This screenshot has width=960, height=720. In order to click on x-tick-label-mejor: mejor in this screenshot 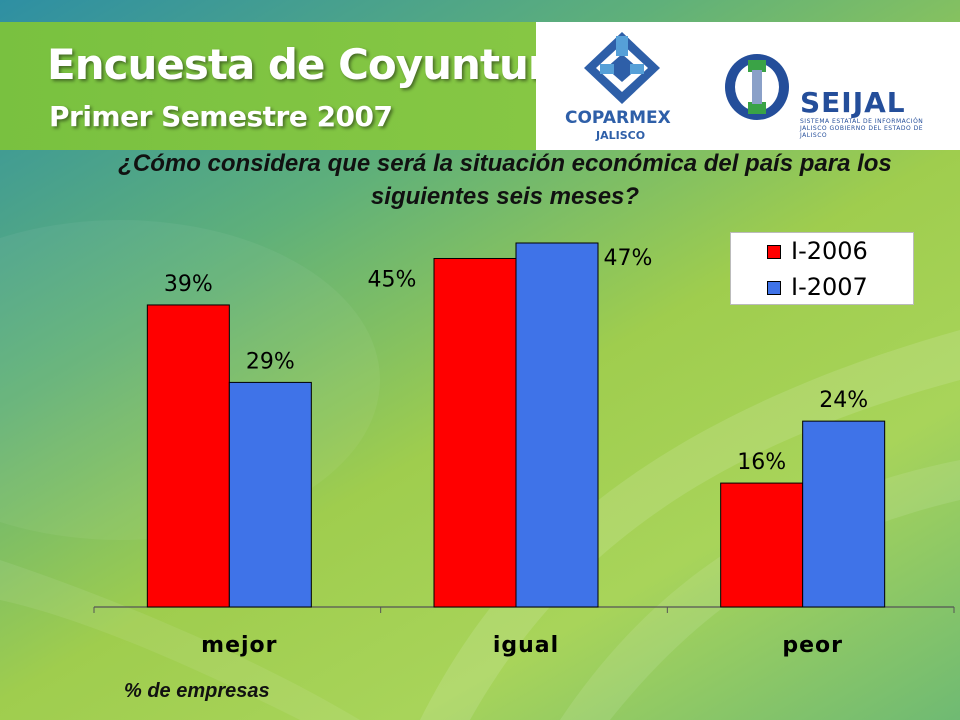, I will do `click(239, 645)`.